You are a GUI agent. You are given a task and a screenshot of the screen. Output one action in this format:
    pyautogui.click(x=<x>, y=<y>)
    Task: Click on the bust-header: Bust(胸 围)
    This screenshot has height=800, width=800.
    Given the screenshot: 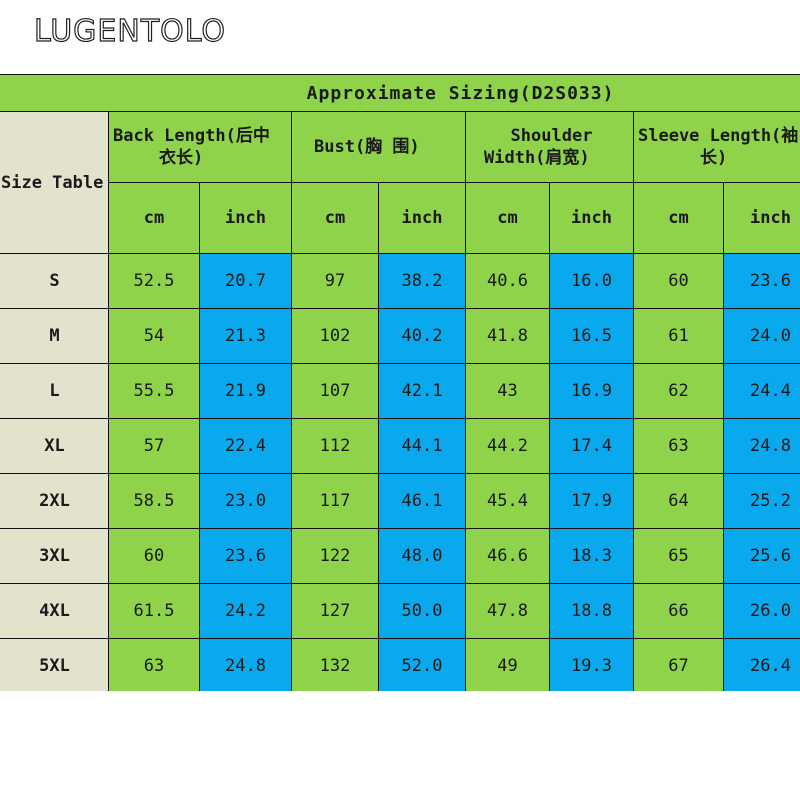 What is the action you would take?
    pyautogui.click(x=378, y=147)
    